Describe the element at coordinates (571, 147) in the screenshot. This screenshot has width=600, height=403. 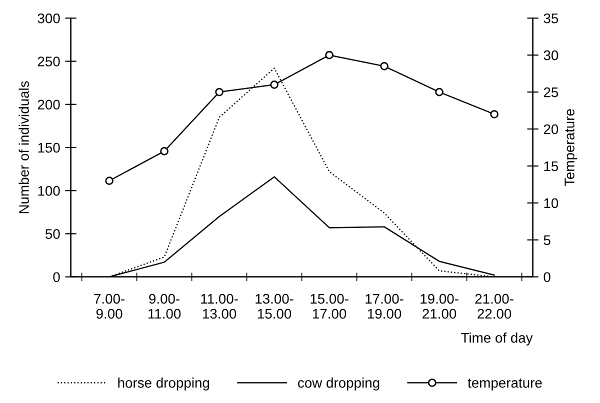
I see `y2-axis-title: Temperature` at that location.